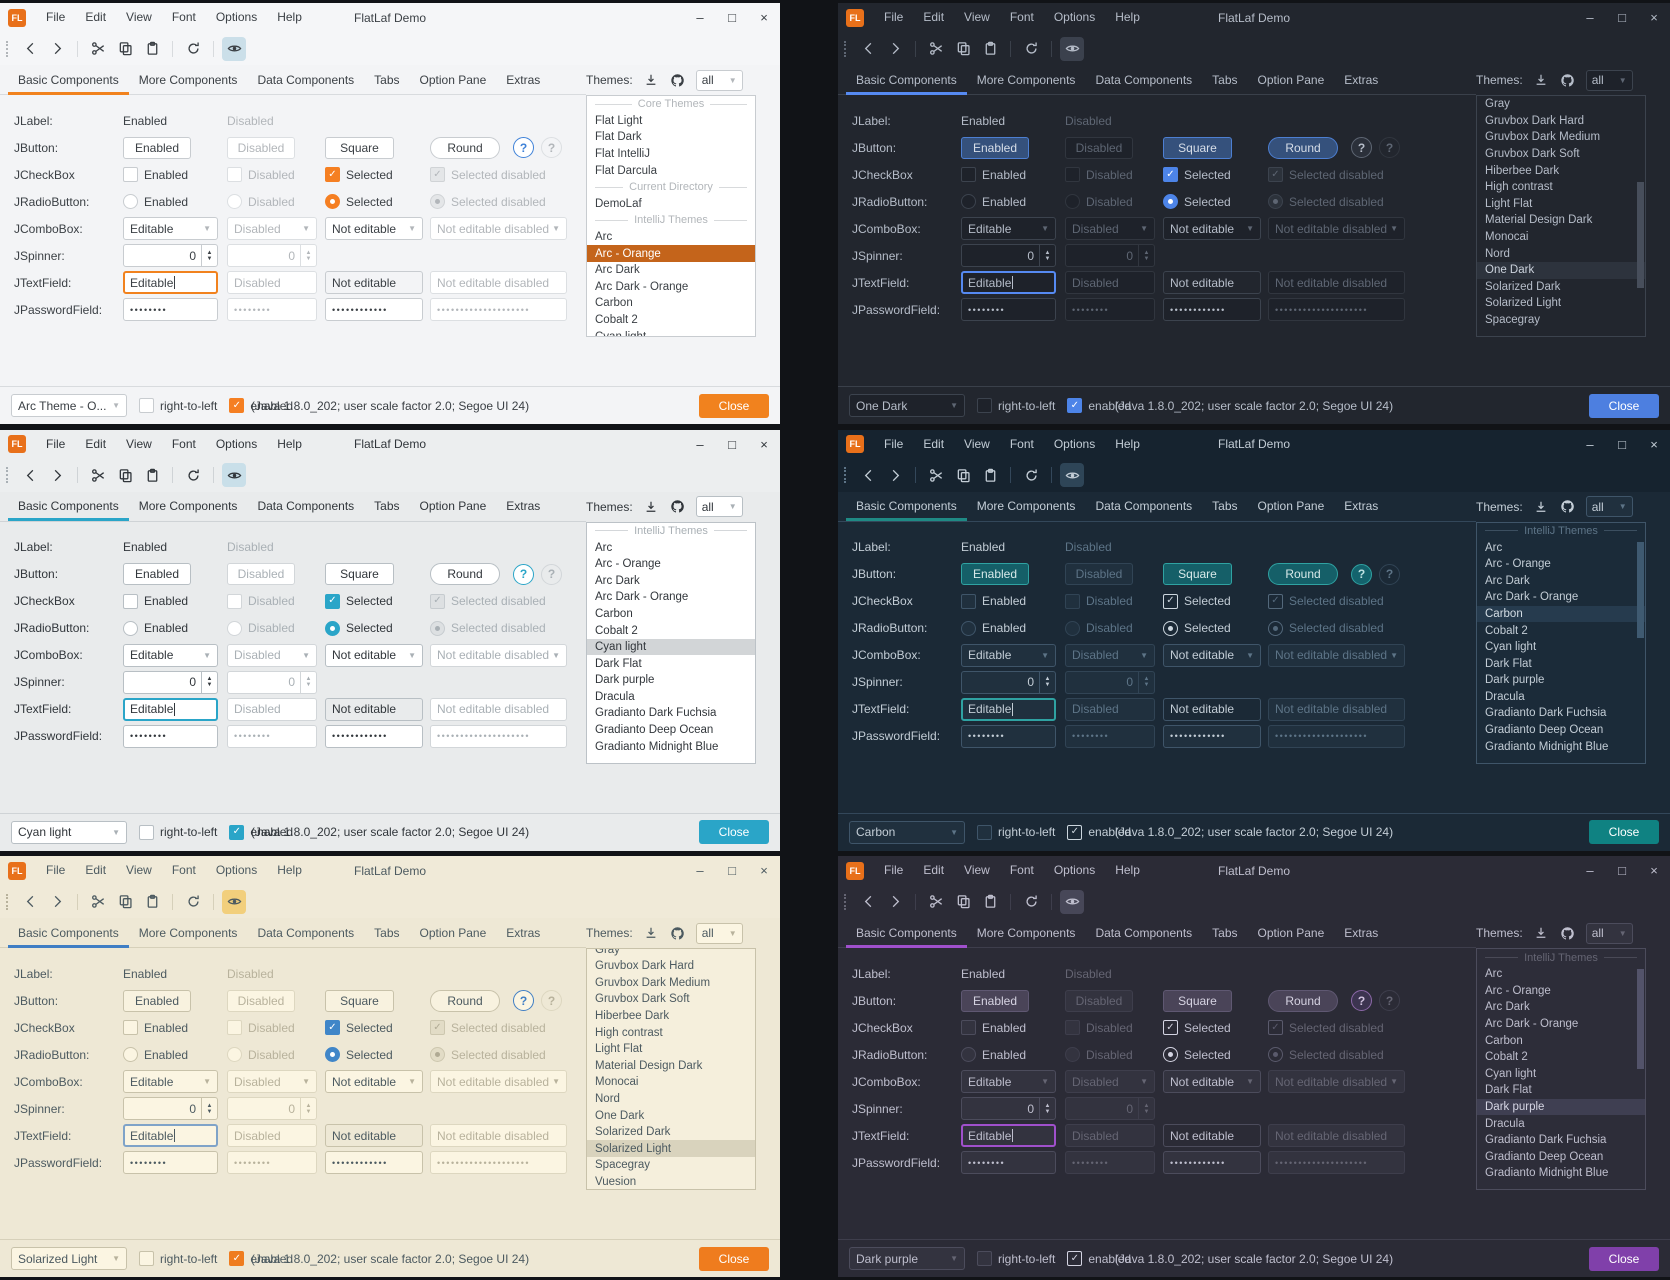  Describe the element at coordinates (622, 154) in the screenshot. I see `theme-list-item: Flat IntelliJ` at that location.